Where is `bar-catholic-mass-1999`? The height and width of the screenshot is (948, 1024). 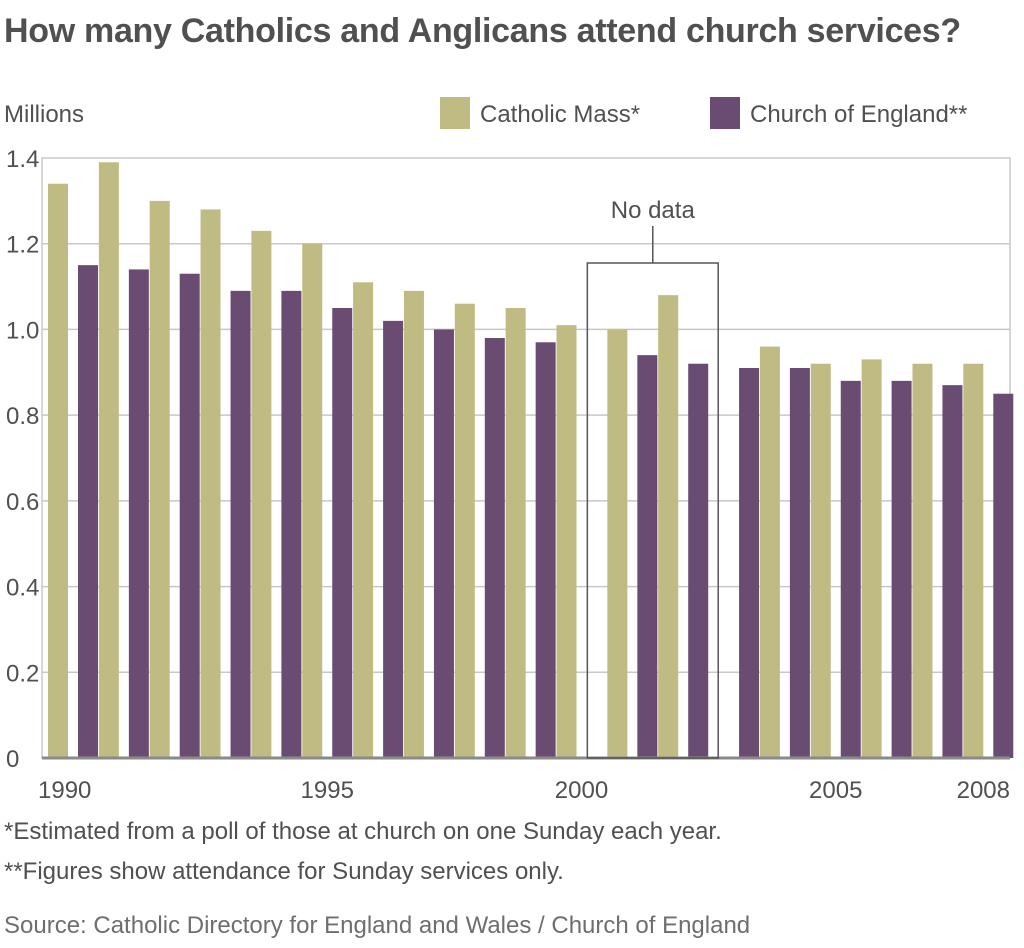
bar-catholic-mass-1999 is located at coordinates (515, 533).